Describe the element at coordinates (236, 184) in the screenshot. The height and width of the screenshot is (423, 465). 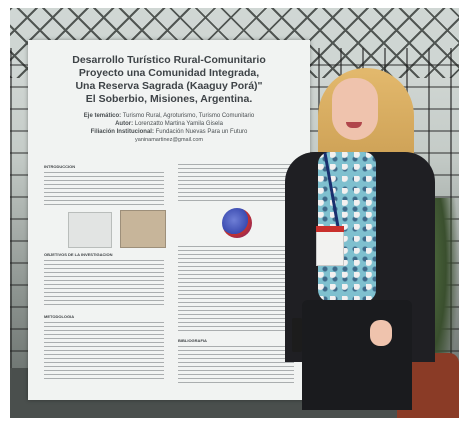
I see `right-column-text` at that location.